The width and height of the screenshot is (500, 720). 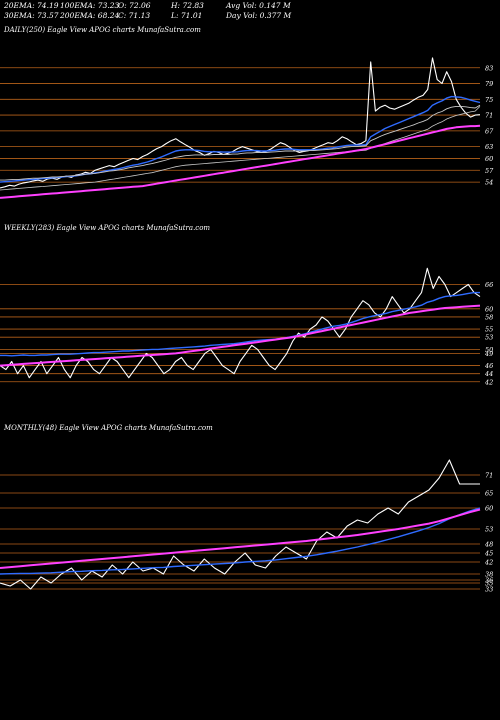 What do you see at coordinates (134, 15) in the screenshot?
I see `stat-close: C: 71.13` at bounding box center [134, 15].